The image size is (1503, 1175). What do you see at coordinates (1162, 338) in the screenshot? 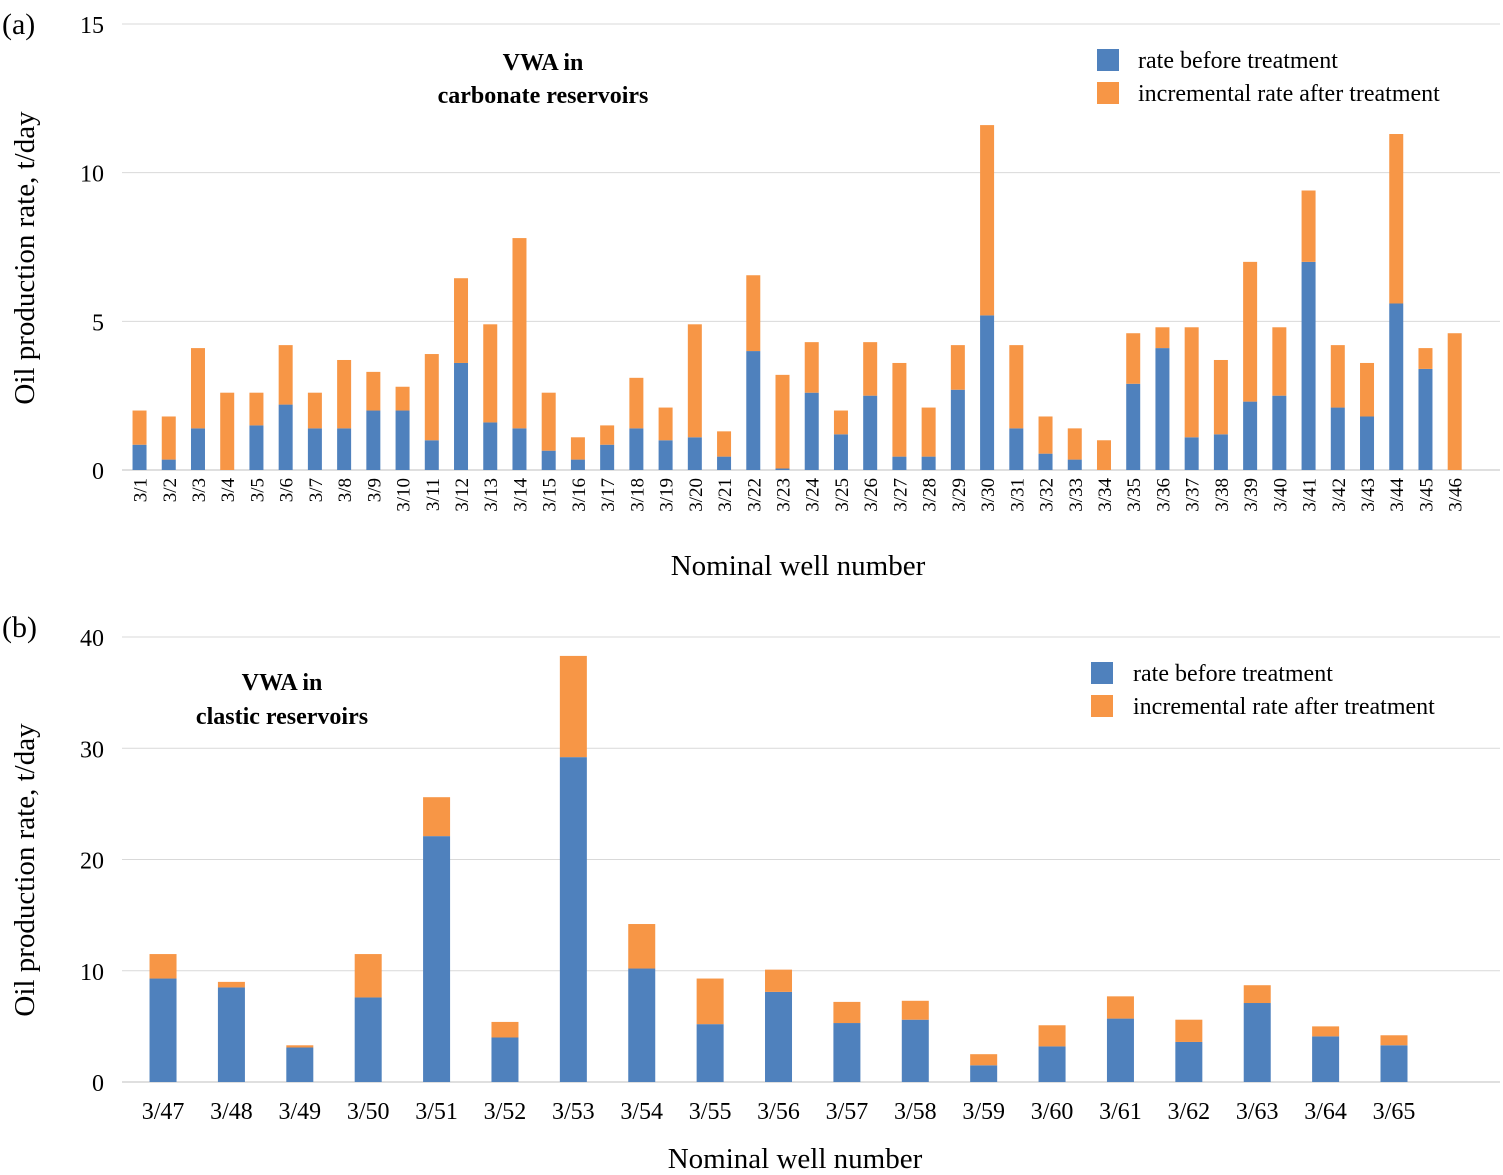
I see `bar-incremental-3/36` at bounding box center [1162, 338].